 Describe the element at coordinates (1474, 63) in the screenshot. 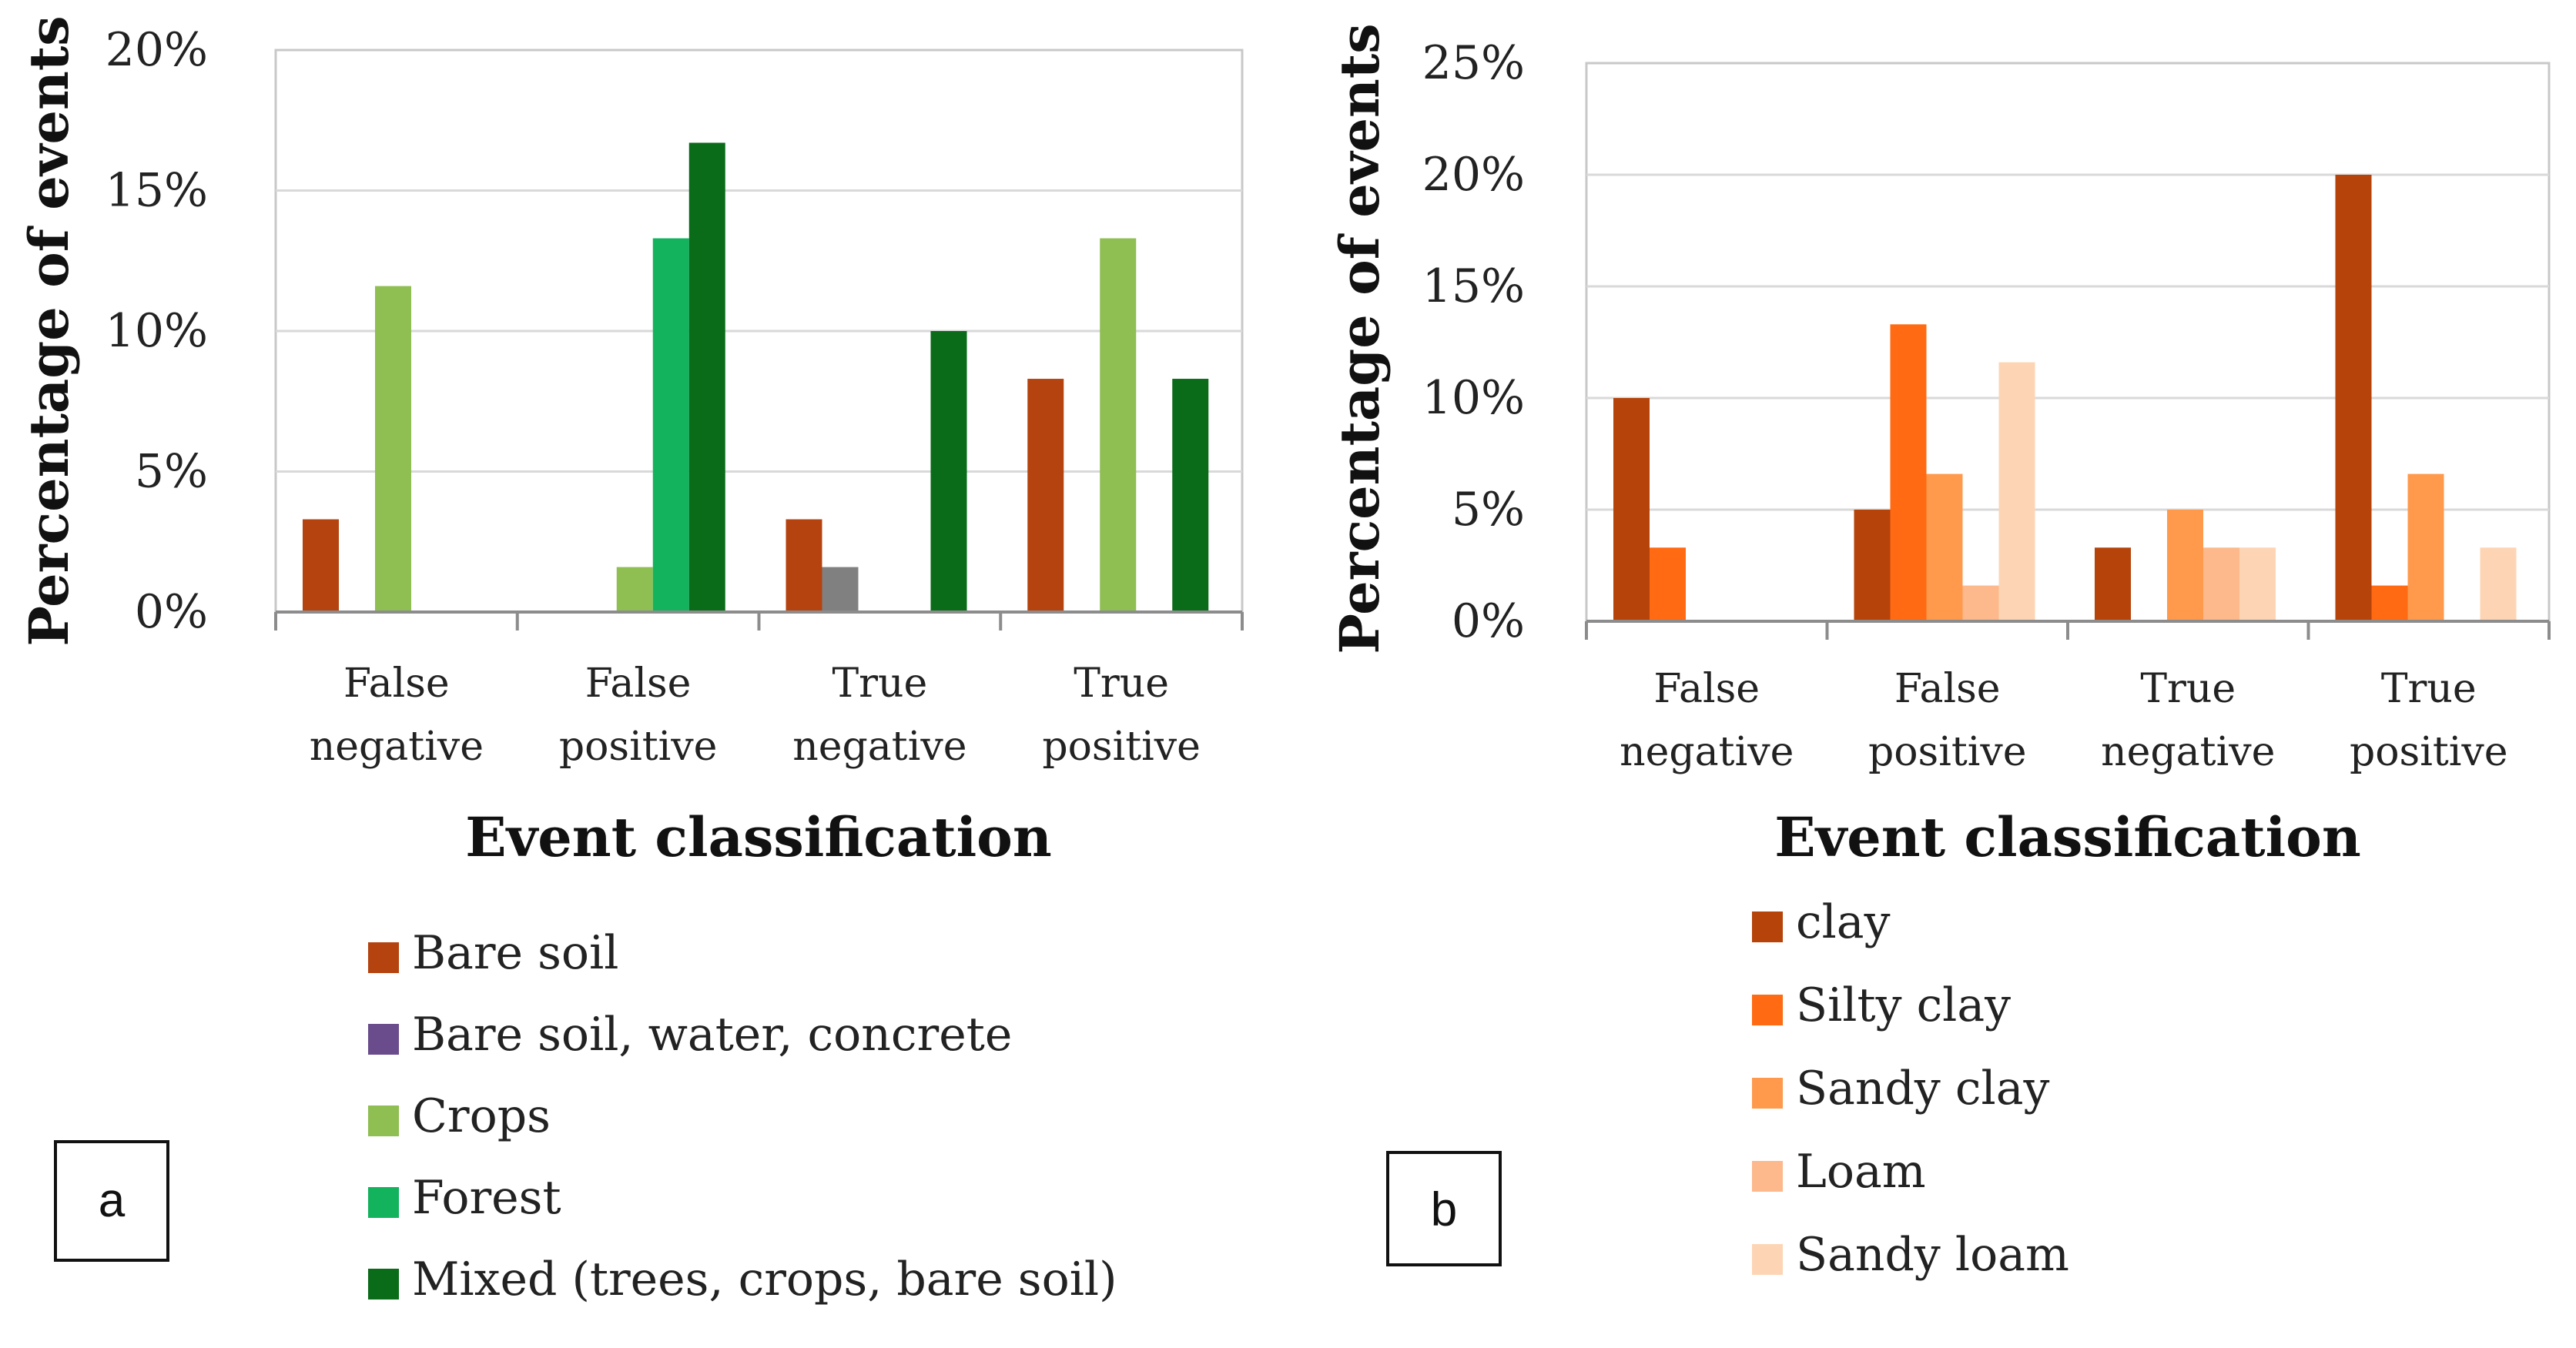

I see `y-tick-label: 25%` at that location.